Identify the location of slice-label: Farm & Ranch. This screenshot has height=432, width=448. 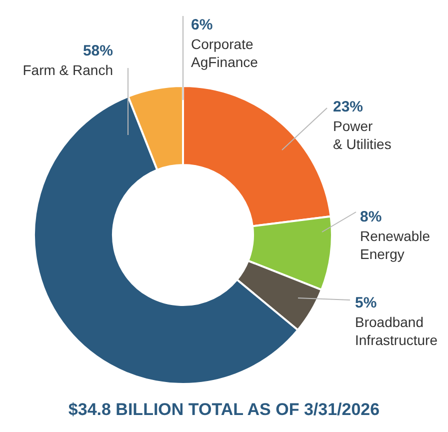
(67, 70).